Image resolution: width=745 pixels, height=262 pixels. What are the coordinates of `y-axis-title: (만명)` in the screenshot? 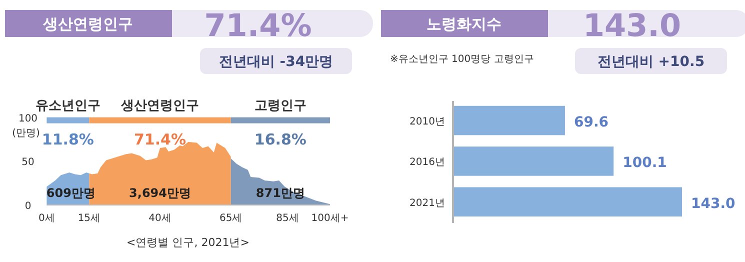 It's located at (26, 133).